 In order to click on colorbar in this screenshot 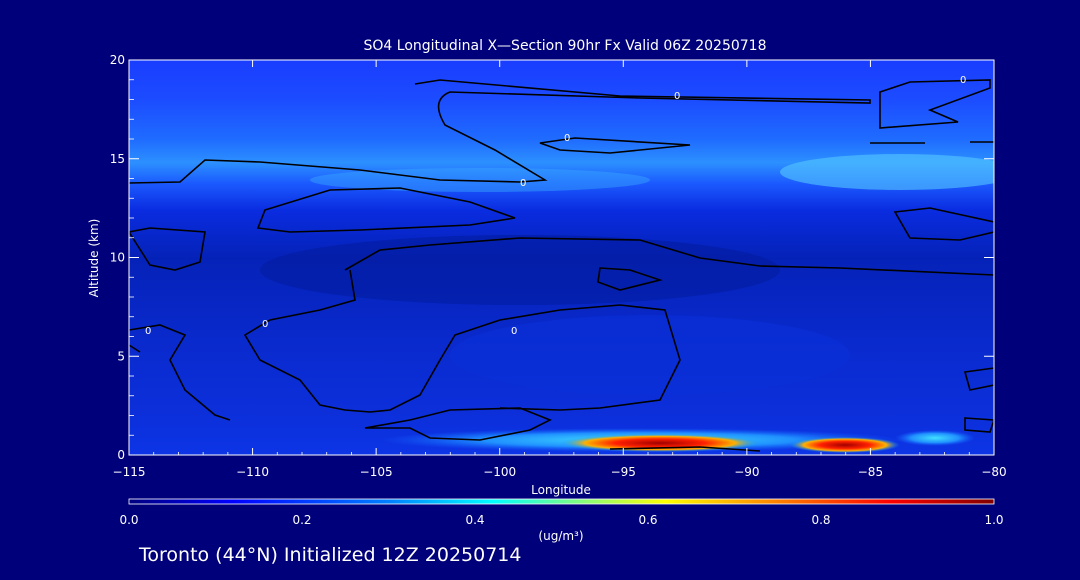, I will do `click(561, 501)`.